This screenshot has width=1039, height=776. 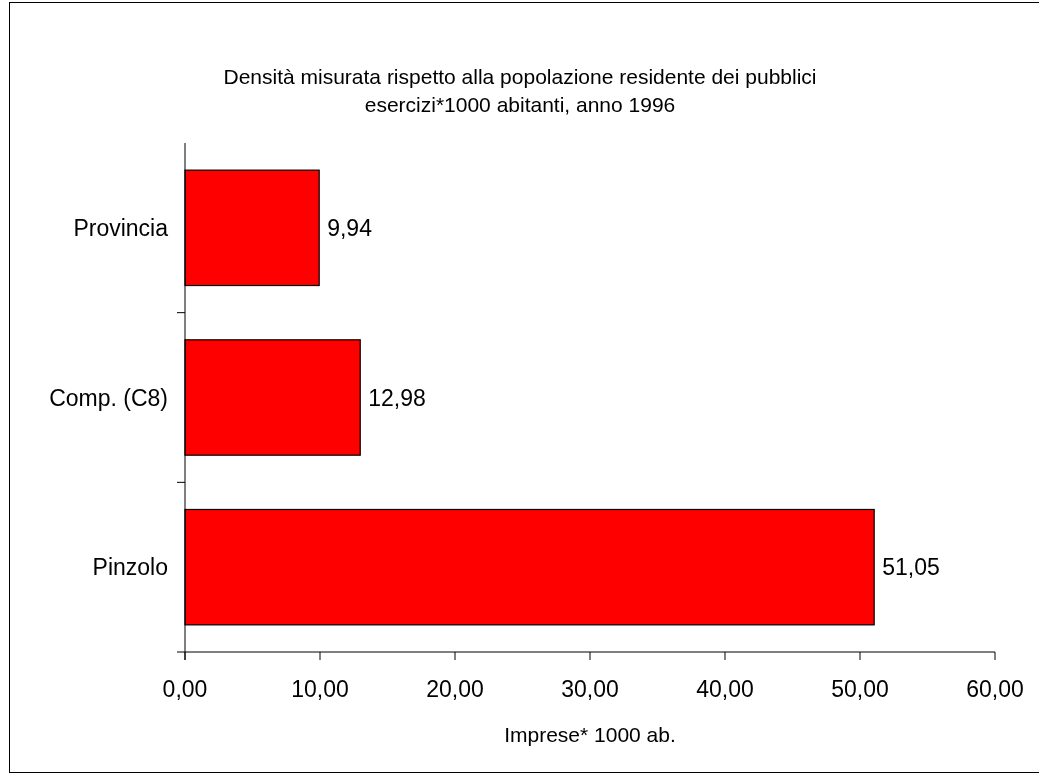 I want to click on y-tick-label: Provincia, so click(x=121, y=227).